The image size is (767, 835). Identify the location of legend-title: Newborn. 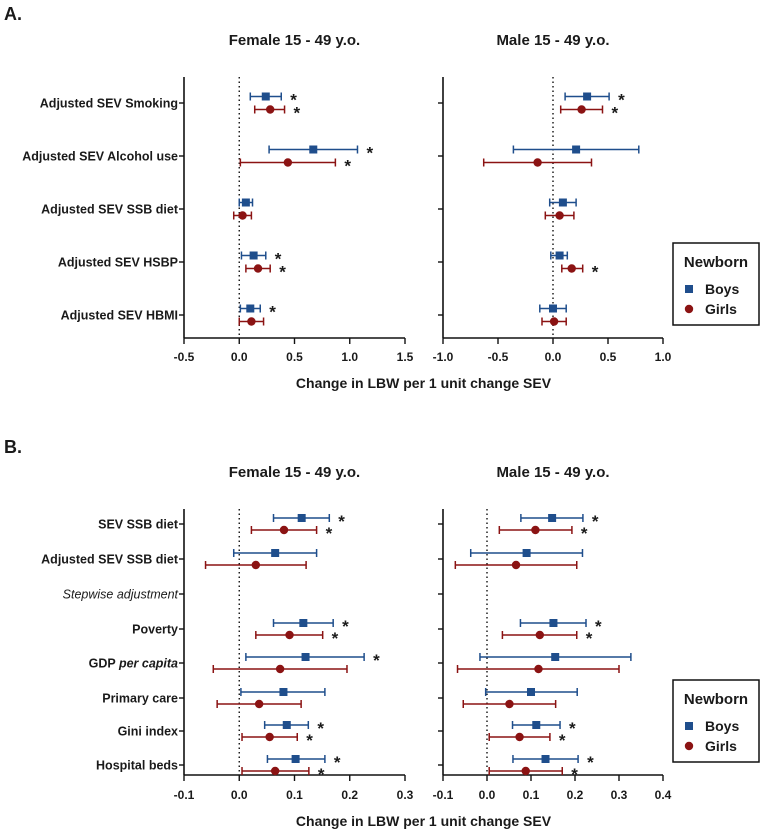
(716, 699).